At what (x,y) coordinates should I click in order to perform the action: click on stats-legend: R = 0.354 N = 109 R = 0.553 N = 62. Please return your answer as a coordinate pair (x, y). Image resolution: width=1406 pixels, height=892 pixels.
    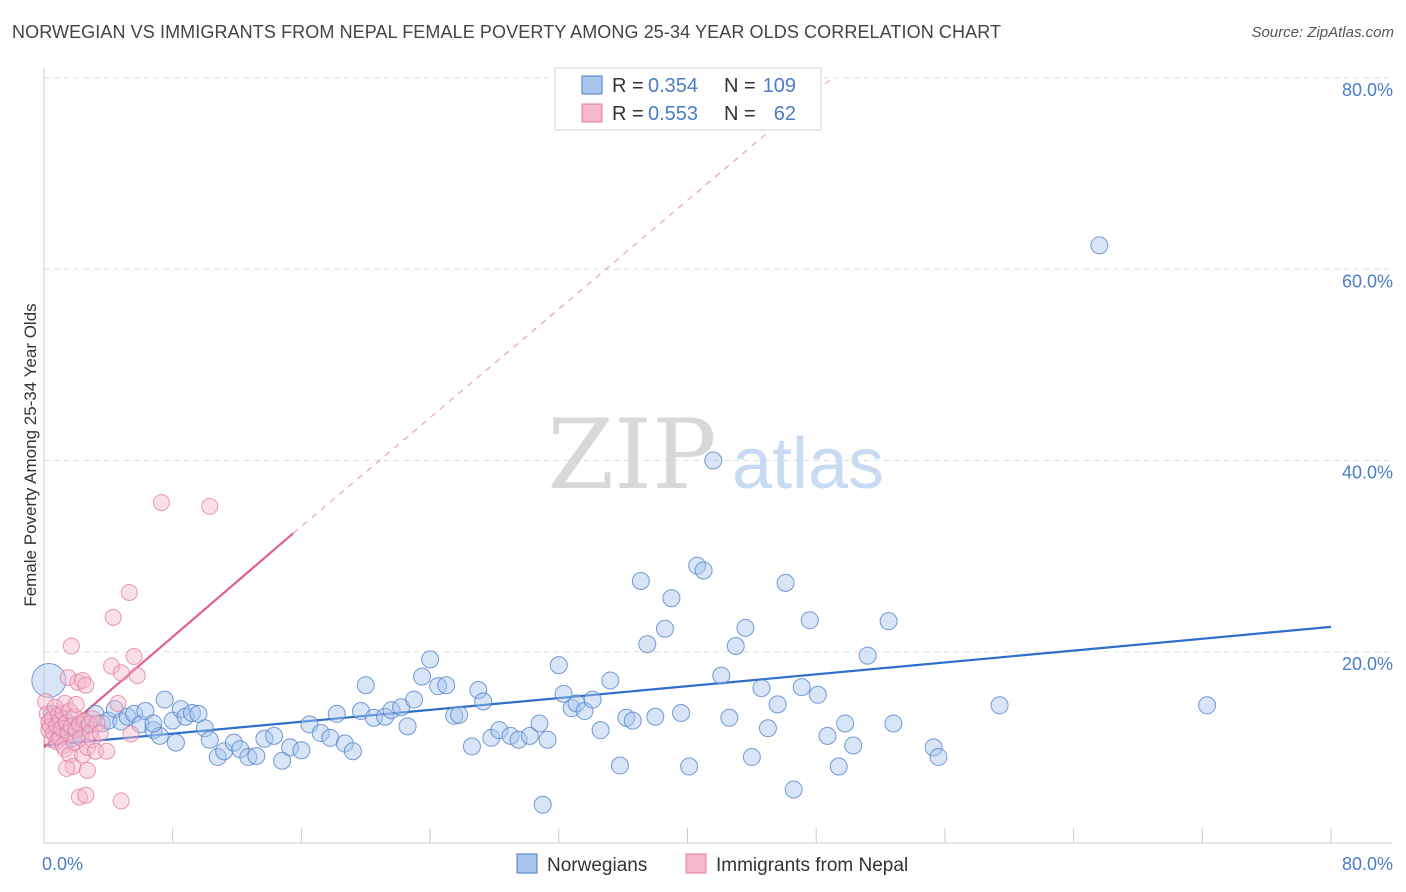
    Looking at the image, I should click on (688, 99).